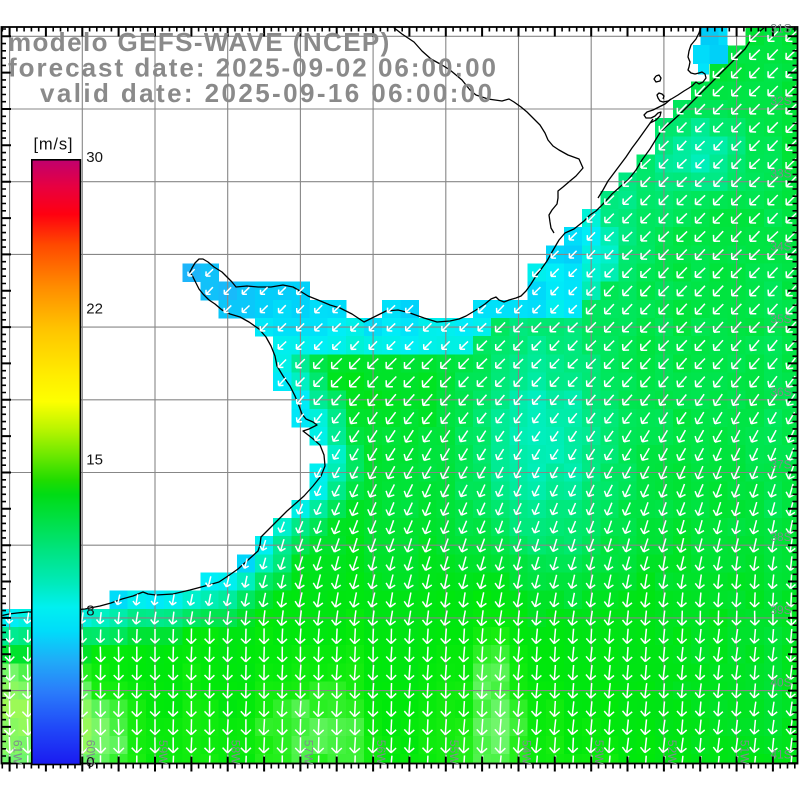 Image resolution: width=800 pixels, height=800 pixels. Describe the element at coordinates (94, 460) in the screenshot. I see `svg-text: 15` at that location.